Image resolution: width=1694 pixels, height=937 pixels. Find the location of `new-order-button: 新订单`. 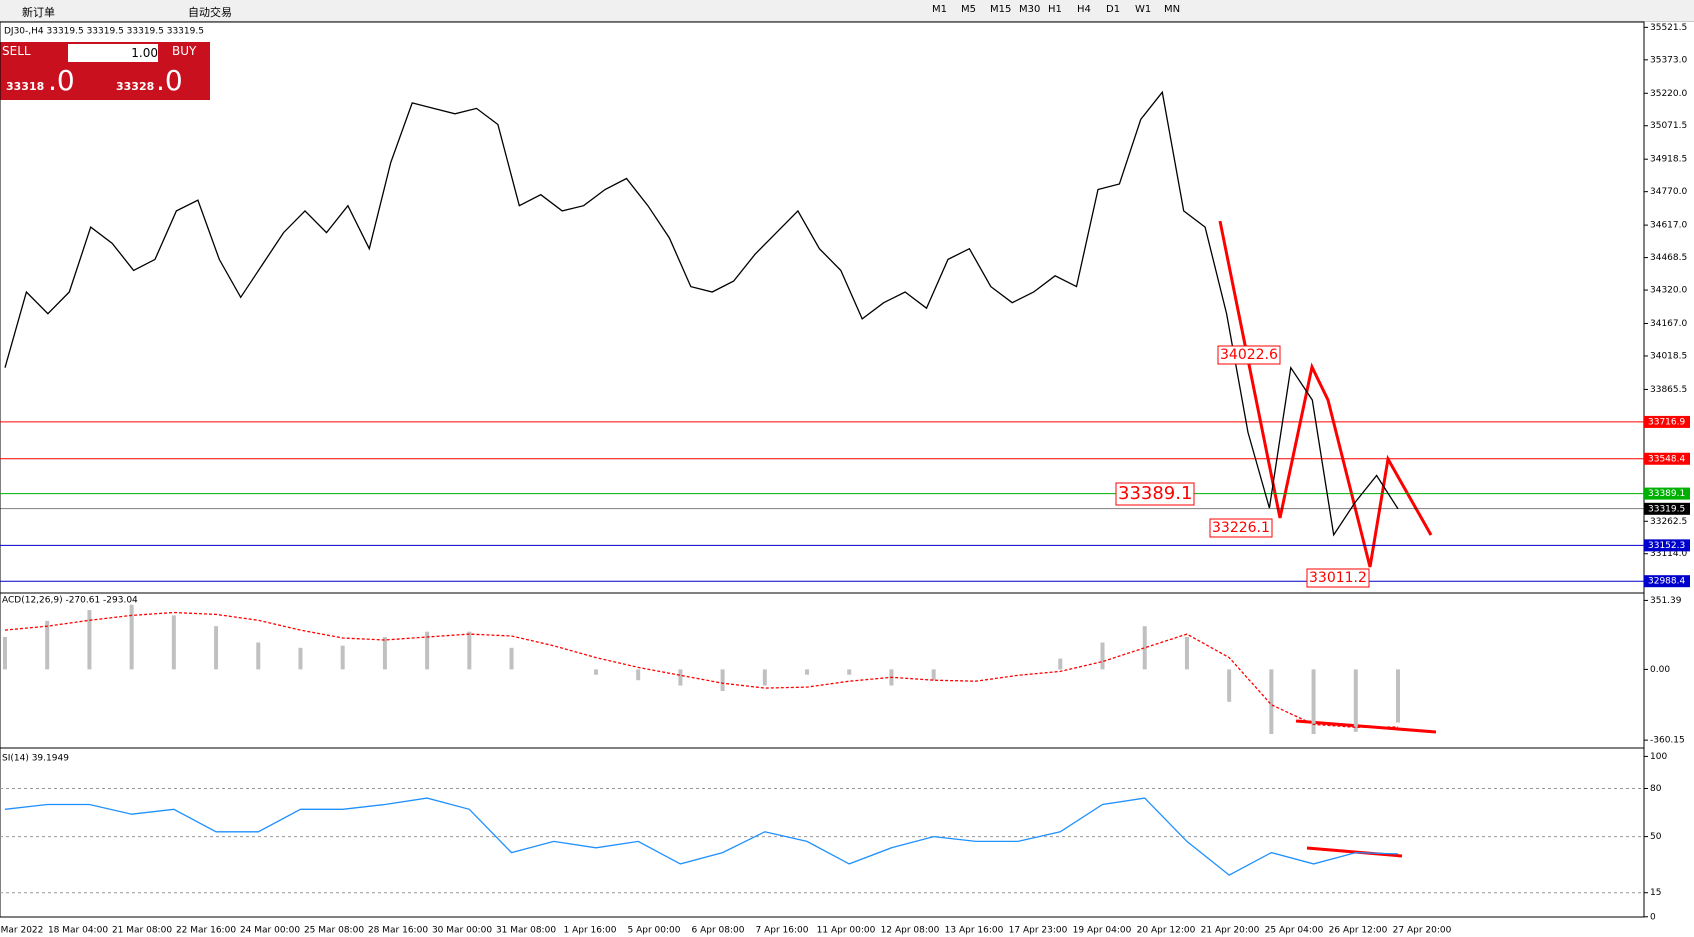

new-order-button: 新订单 is located at coordinates (38, 12).